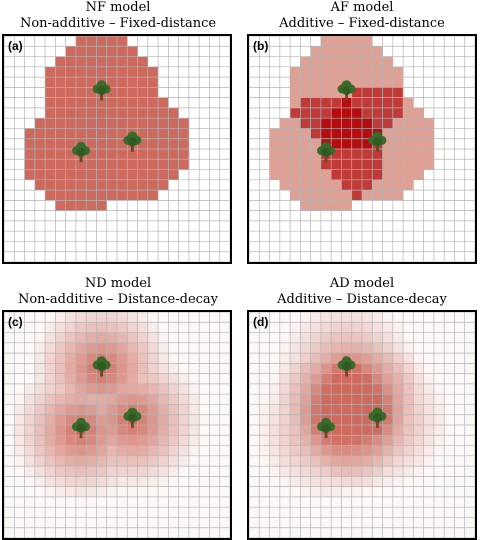 This screenshot has height=540, width=480. I want to click on panel-title-af: AF model Additive – Fixed-distance, so click(362, 16).